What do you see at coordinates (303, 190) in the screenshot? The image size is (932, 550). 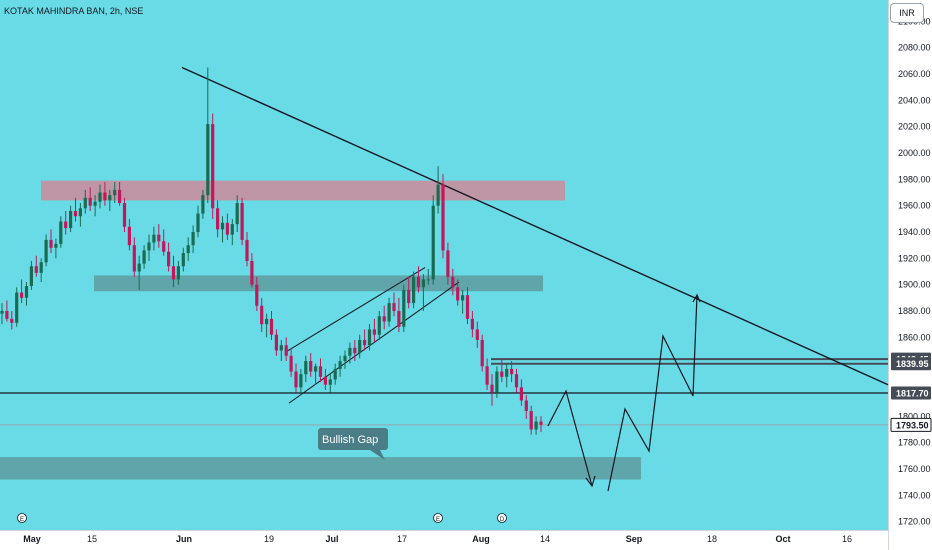 I see `resistance-zone` at bounding box center [303, 190].